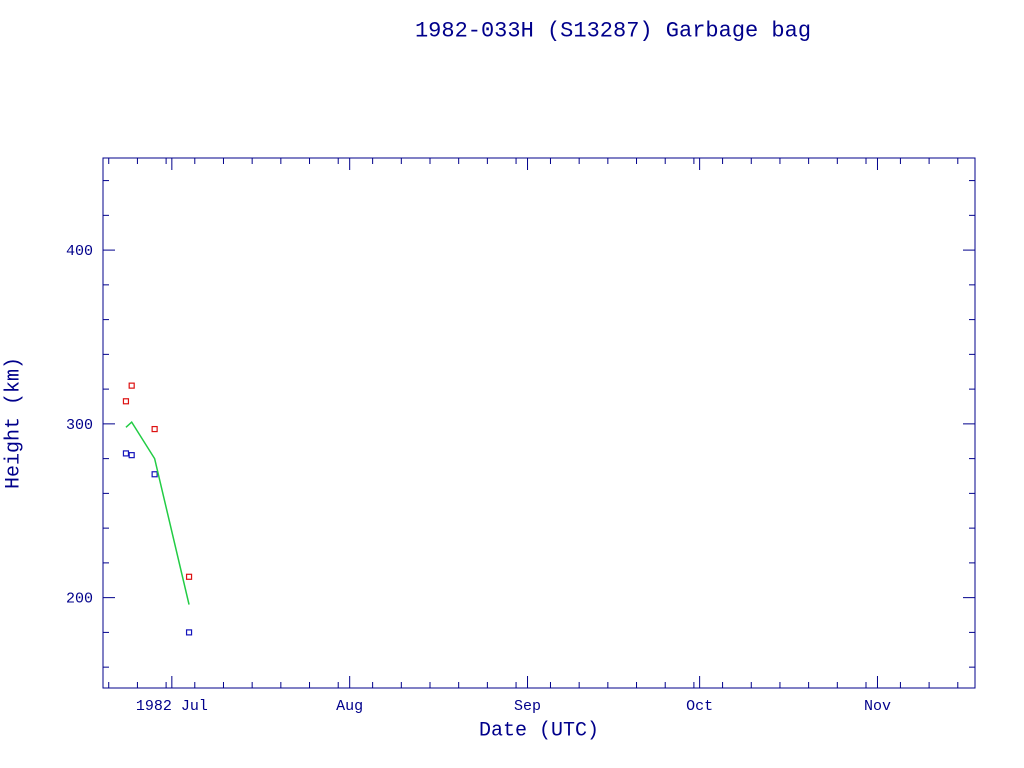 This screenshot has width=1024, height=768. What do you see at coordinates (157, 512) in the screenshot?
I see `series-mean-height-fit-line` at bounding box center [157, 512].